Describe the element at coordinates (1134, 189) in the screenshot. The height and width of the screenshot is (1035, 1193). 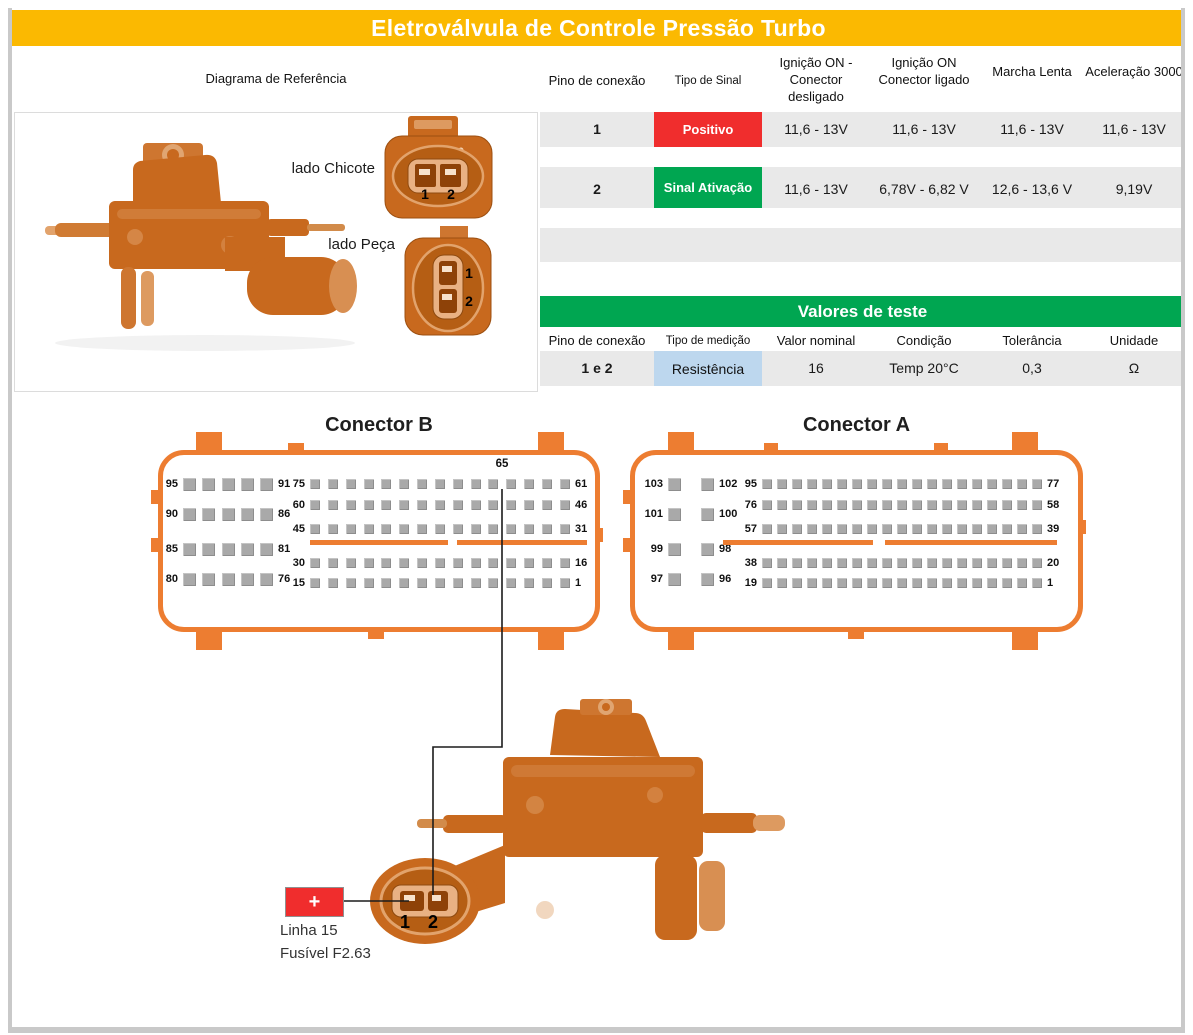
I see `signal-row-2-value-4: 9,19V` at that location.